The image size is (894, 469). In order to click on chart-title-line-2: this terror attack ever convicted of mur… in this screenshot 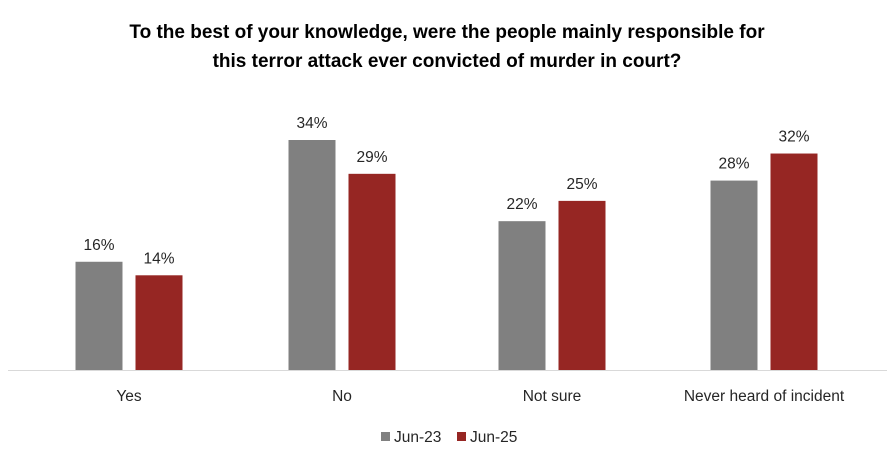, I will do `click(447, 61)`.